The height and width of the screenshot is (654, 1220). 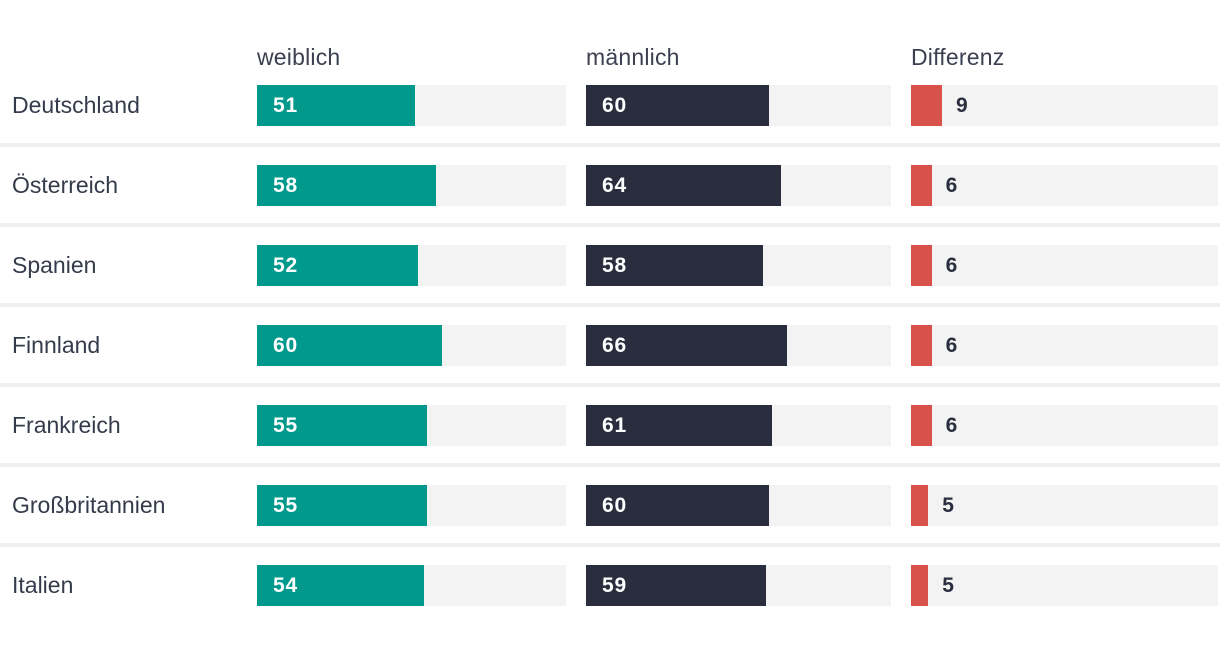 What do you see at coordinates (89, 505) in the screenshot?
I see `row-label-country: Großbritannien` at bounding box center [89, 505].